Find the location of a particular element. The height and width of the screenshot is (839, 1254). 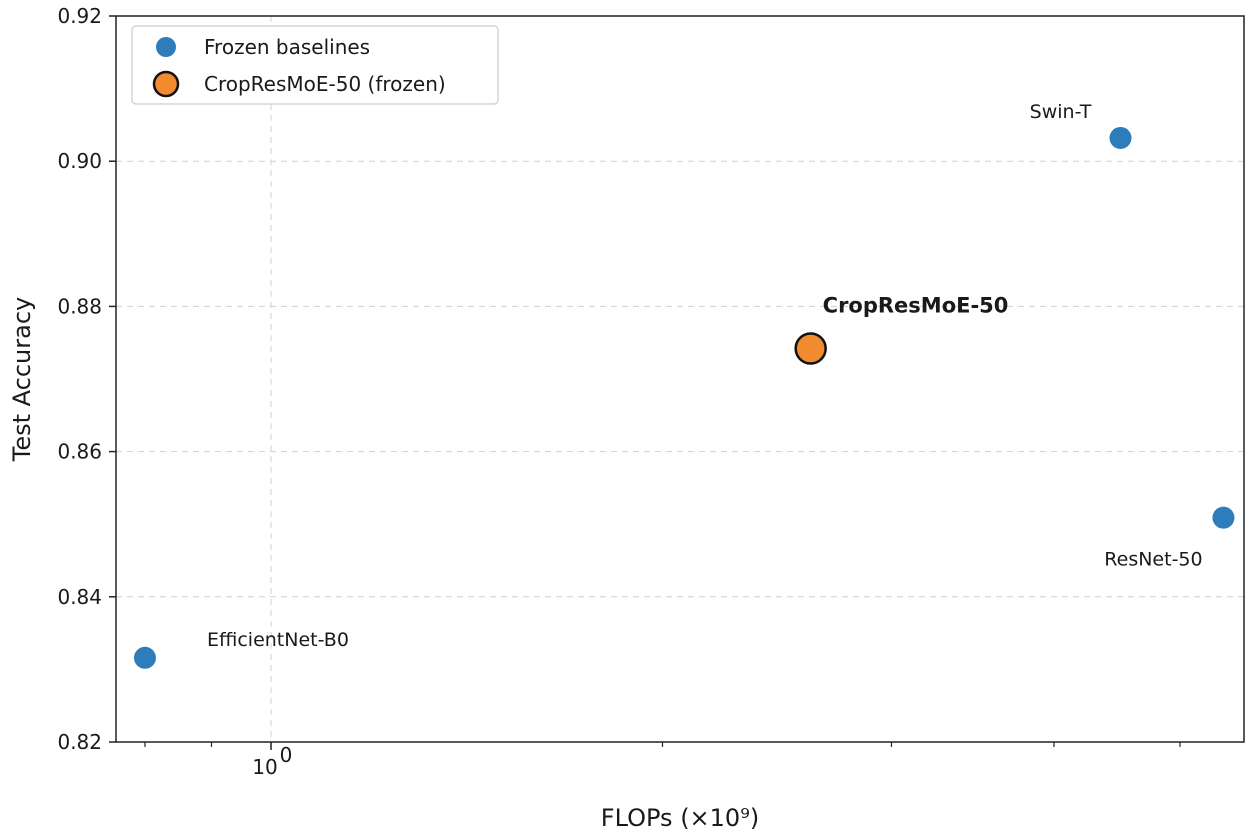

legend-label-baselines: Frozen baselines is located at coordinates (287, 47).